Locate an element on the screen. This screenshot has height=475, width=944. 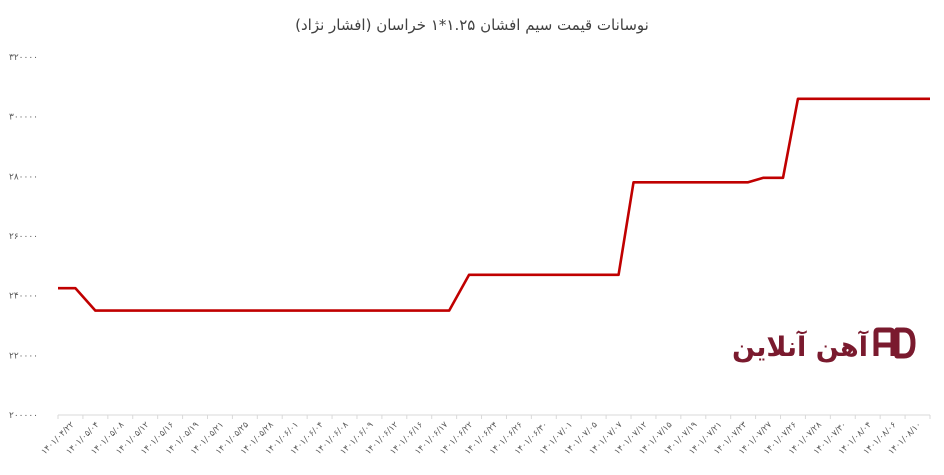
y-tick-label: ۲۸۰۰۰۰ is located at coordinates (23, 177).